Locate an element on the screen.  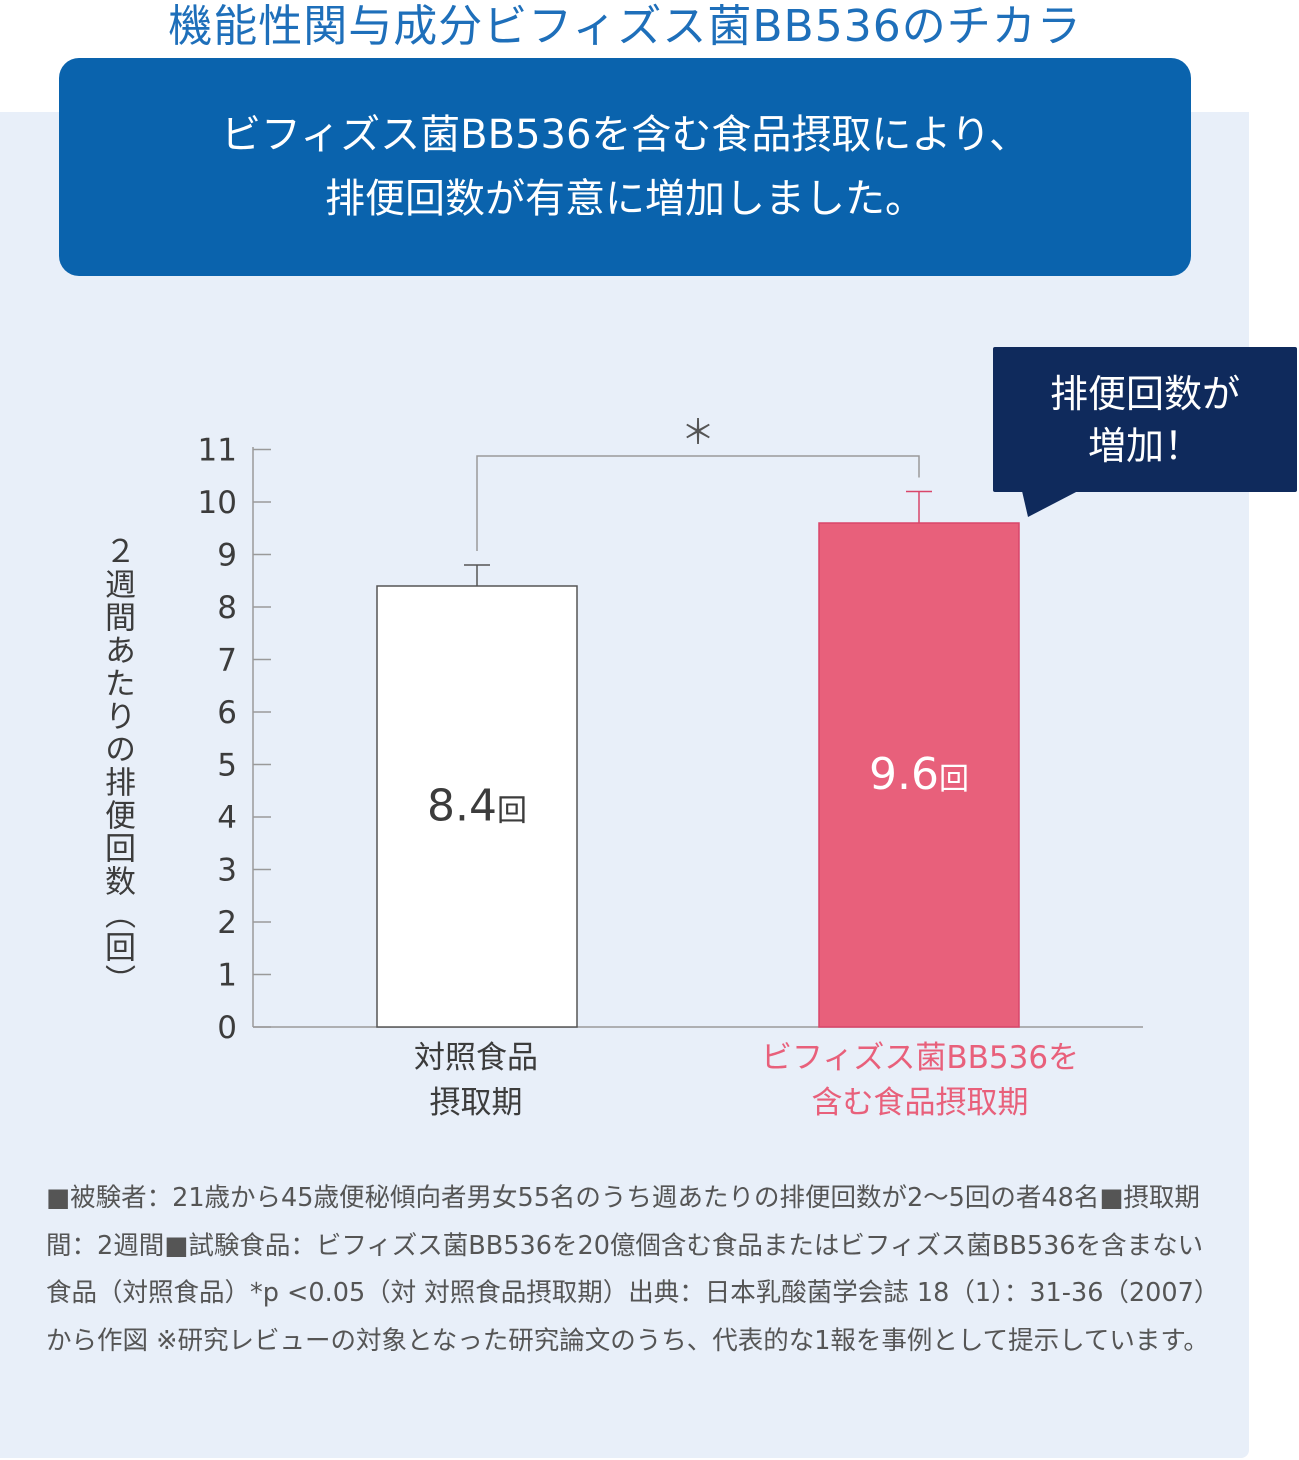
increase-callout: 排便回数が 増加！ is located at coordinates (1145, 419).